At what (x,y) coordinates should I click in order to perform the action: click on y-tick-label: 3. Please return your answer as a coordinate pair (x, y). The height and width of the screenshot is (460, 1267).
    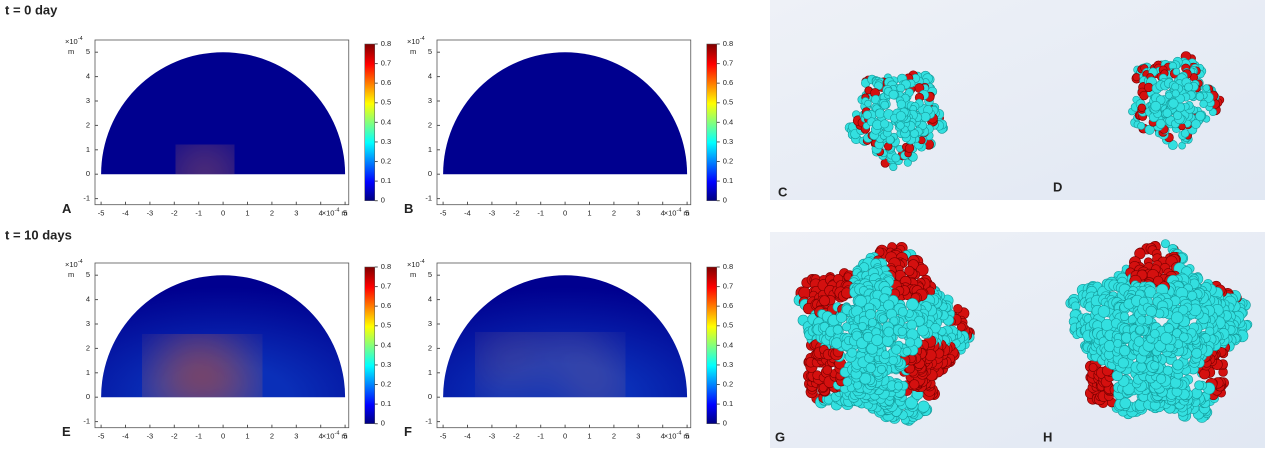
    Looking at the image, I should click on (88, 323).